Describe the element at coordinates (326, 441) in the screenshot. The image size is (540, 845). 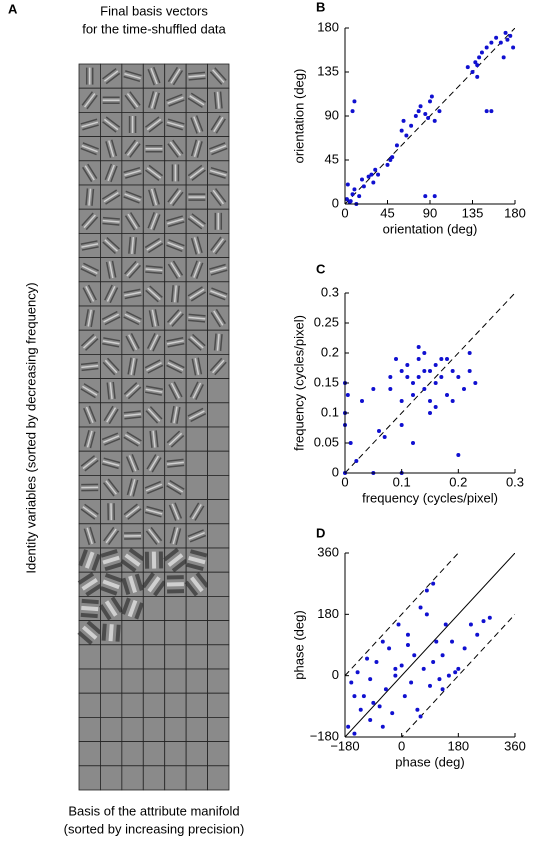
I see `y-tick-label: 0.05` at that location.